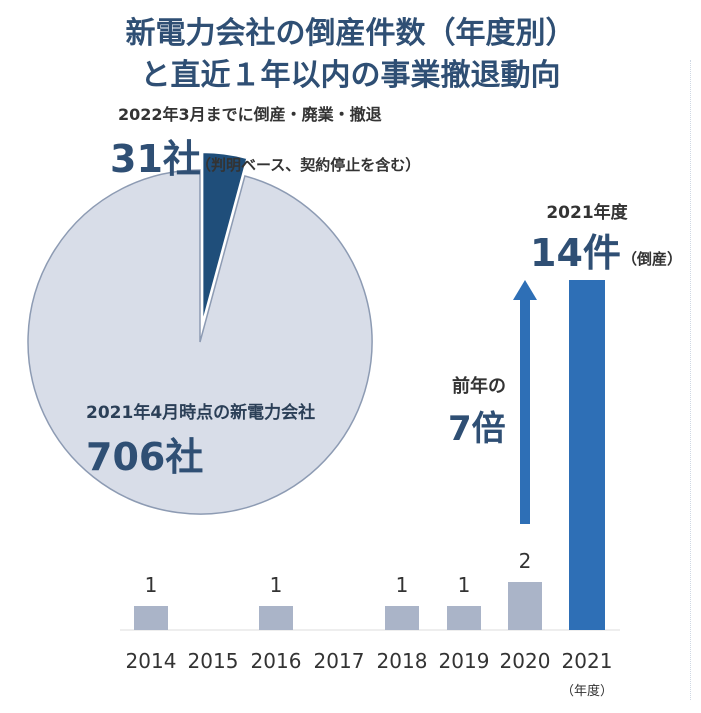 This screenshot has height=713, width=701. Describe the element at coordinates (402, 585) in the screenshot. I see `bar-value-label-2018: 1` at that location.